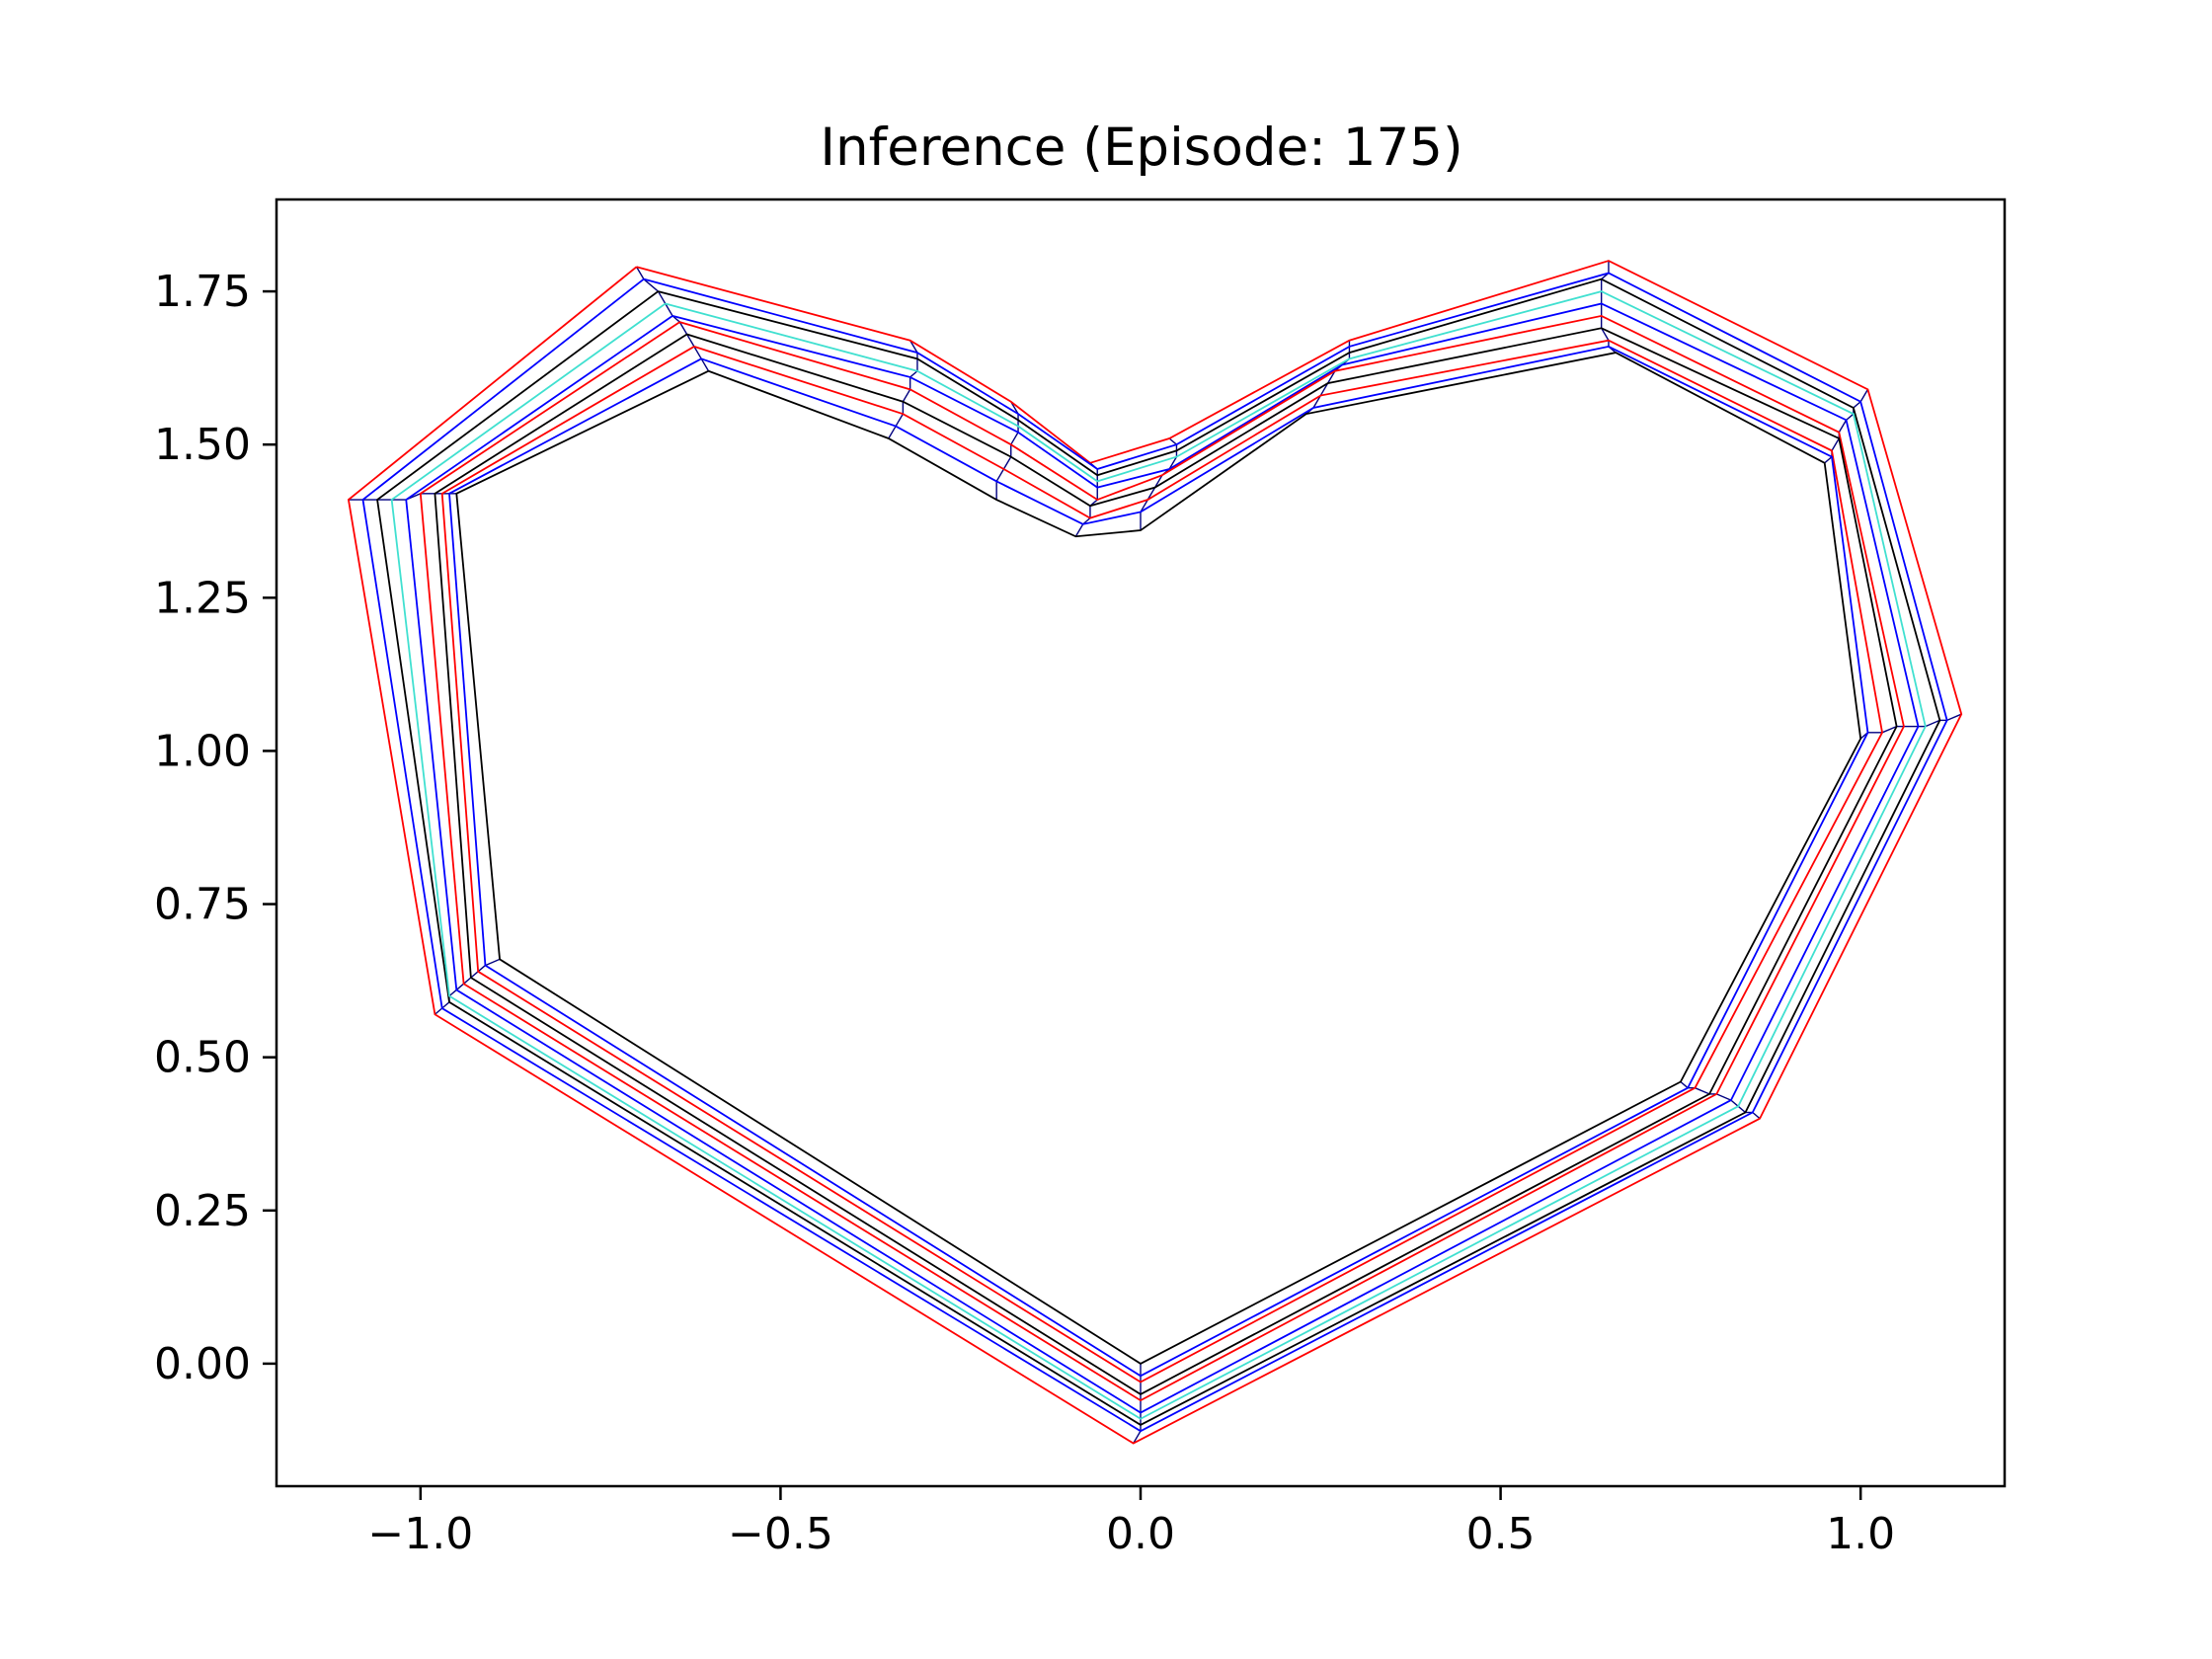 Image resolution: width=2212 pixels, height=1659 pixels. Describe the element at coordinates (781, 1534) in the screenshot. I see `x-tick-label: −0.5` at that location.